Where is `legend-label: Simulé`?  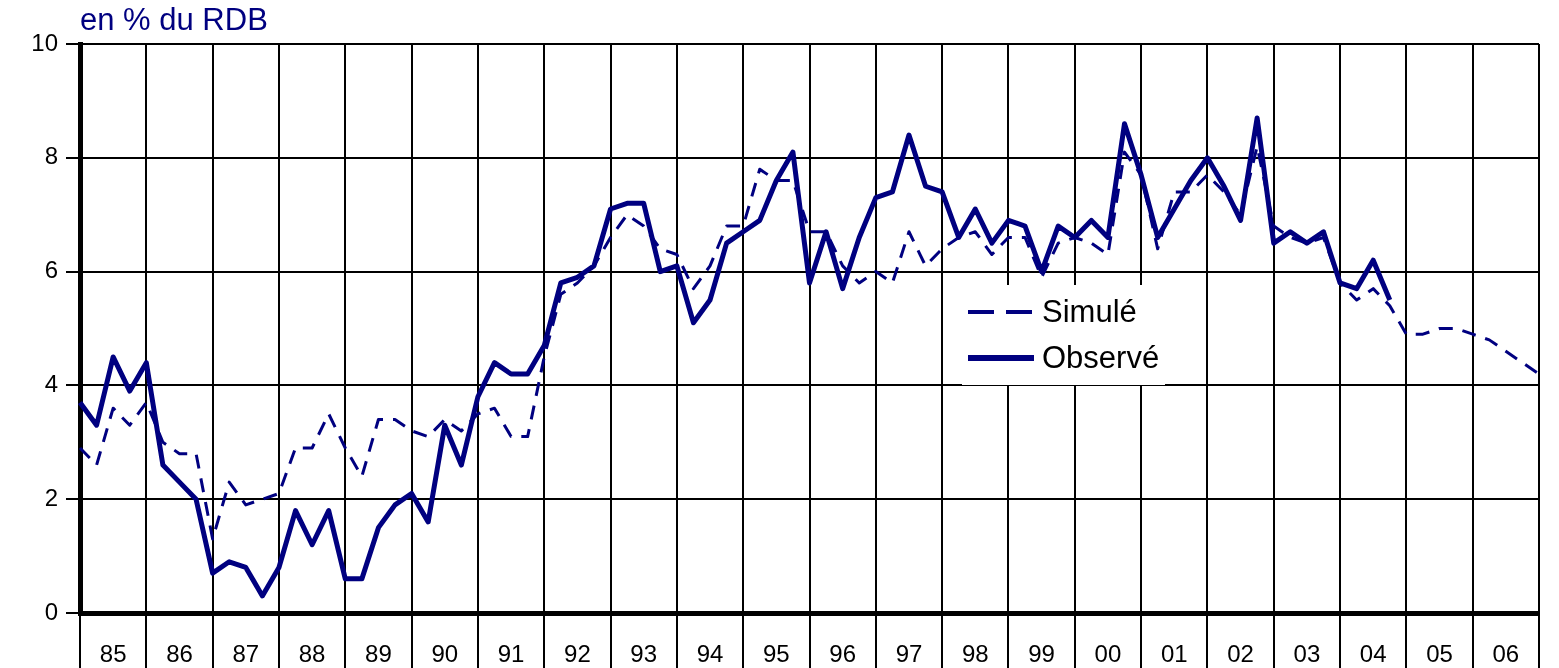
legend-label: Simulé is located at coordinates (1089, 312).